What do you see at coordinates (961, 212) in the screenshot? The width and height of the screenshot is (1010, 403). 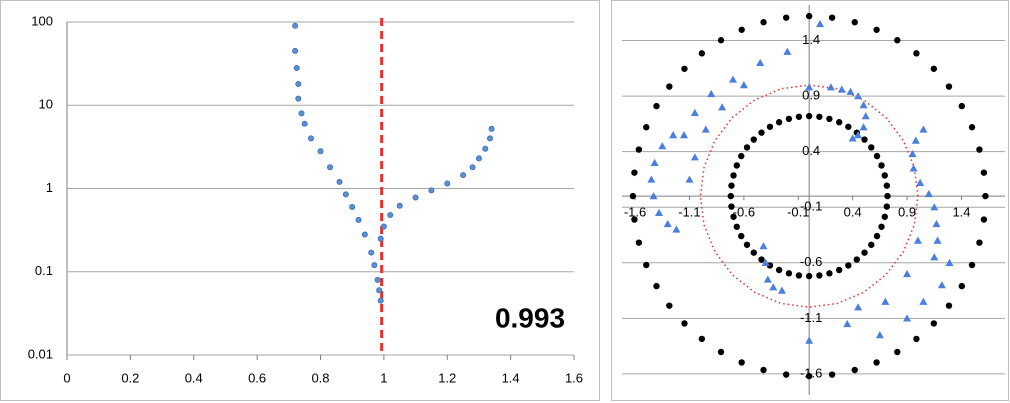 I see `x-tick-label: 1.4` at bounding box center [961, 212].